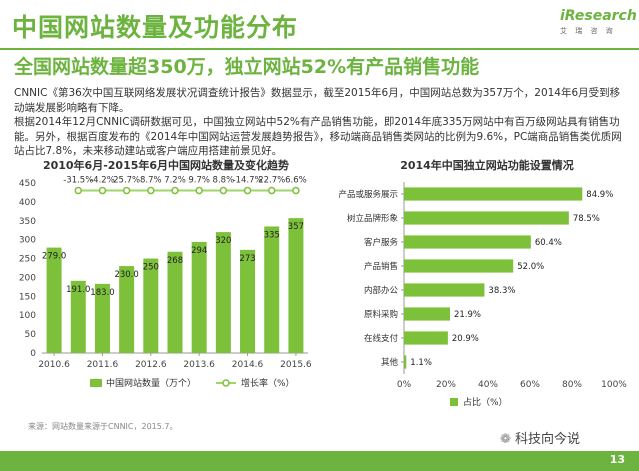 The width and height of the screenshot is (639, 471). Describe the element at coordinates (381, 314) in the screenshot. I see `category-label: 原料采购` at that location.